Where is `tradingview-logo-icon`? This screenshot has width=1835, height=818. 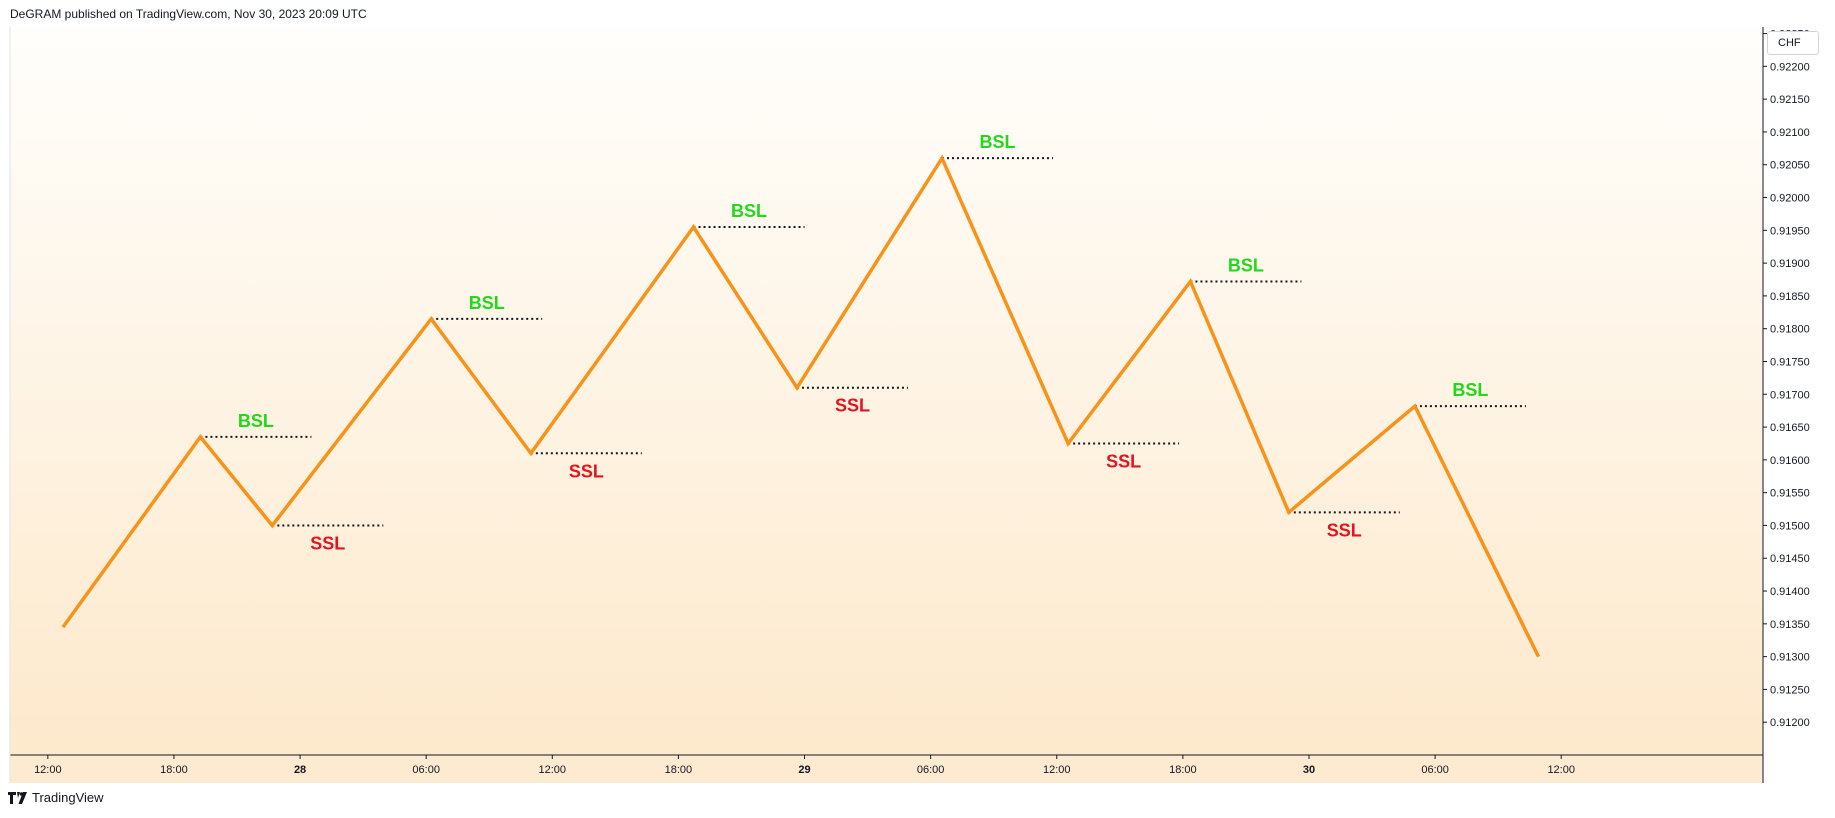
tradingview-logo-icon is located at coordinates (17, 797).